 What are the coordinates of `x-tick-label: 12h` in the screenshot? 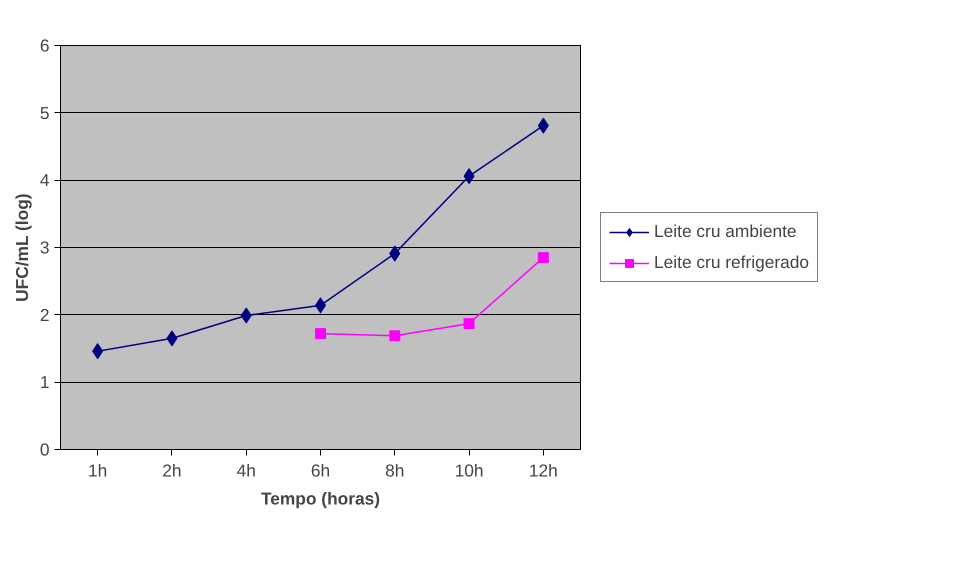 It's located at (543, 470).